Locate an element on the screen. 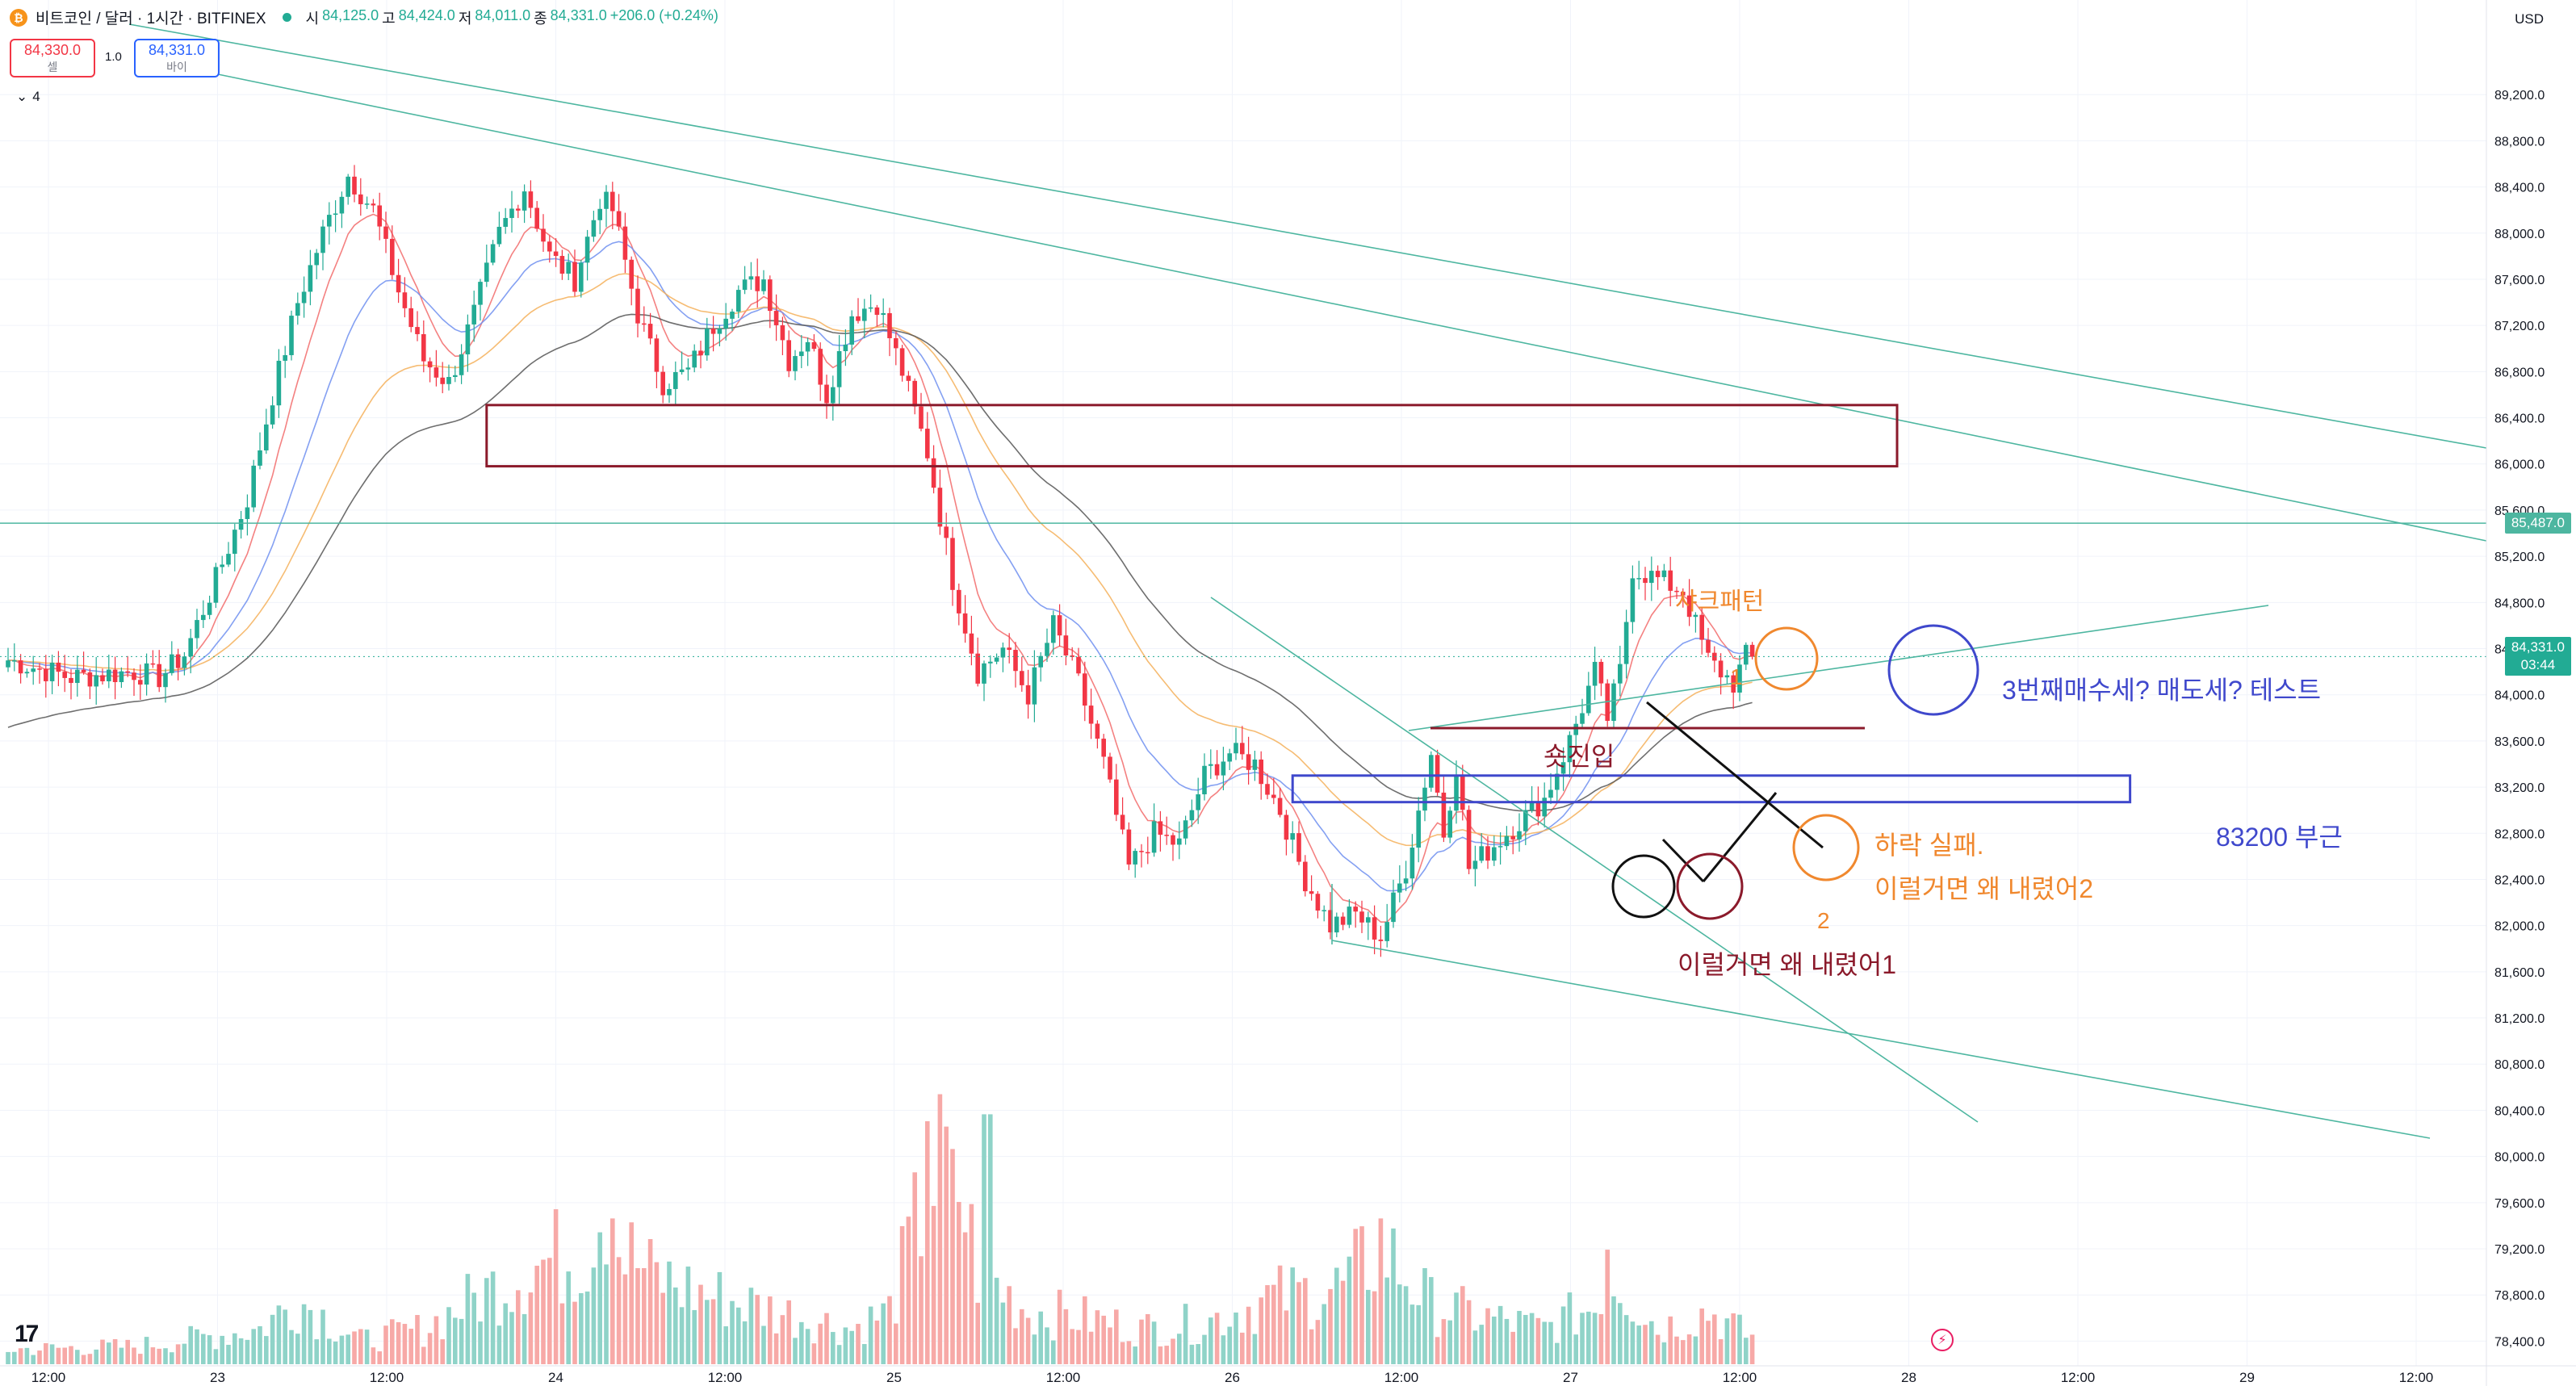 Image resolution: width=2576 pixels, height=1386 pixels. tradingview-logo-icon: 17 is located at coordinates (27, 1334).